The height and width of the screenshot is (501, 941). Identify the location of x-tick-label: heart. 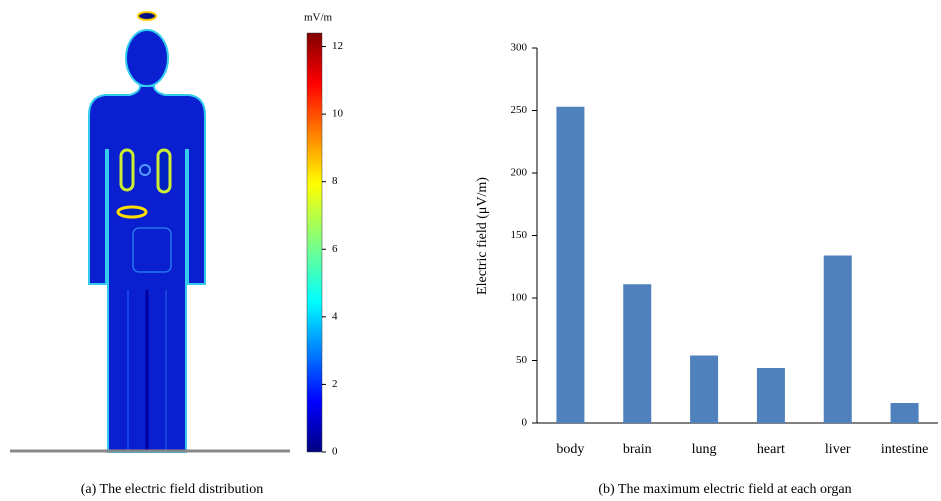
(771, 449).